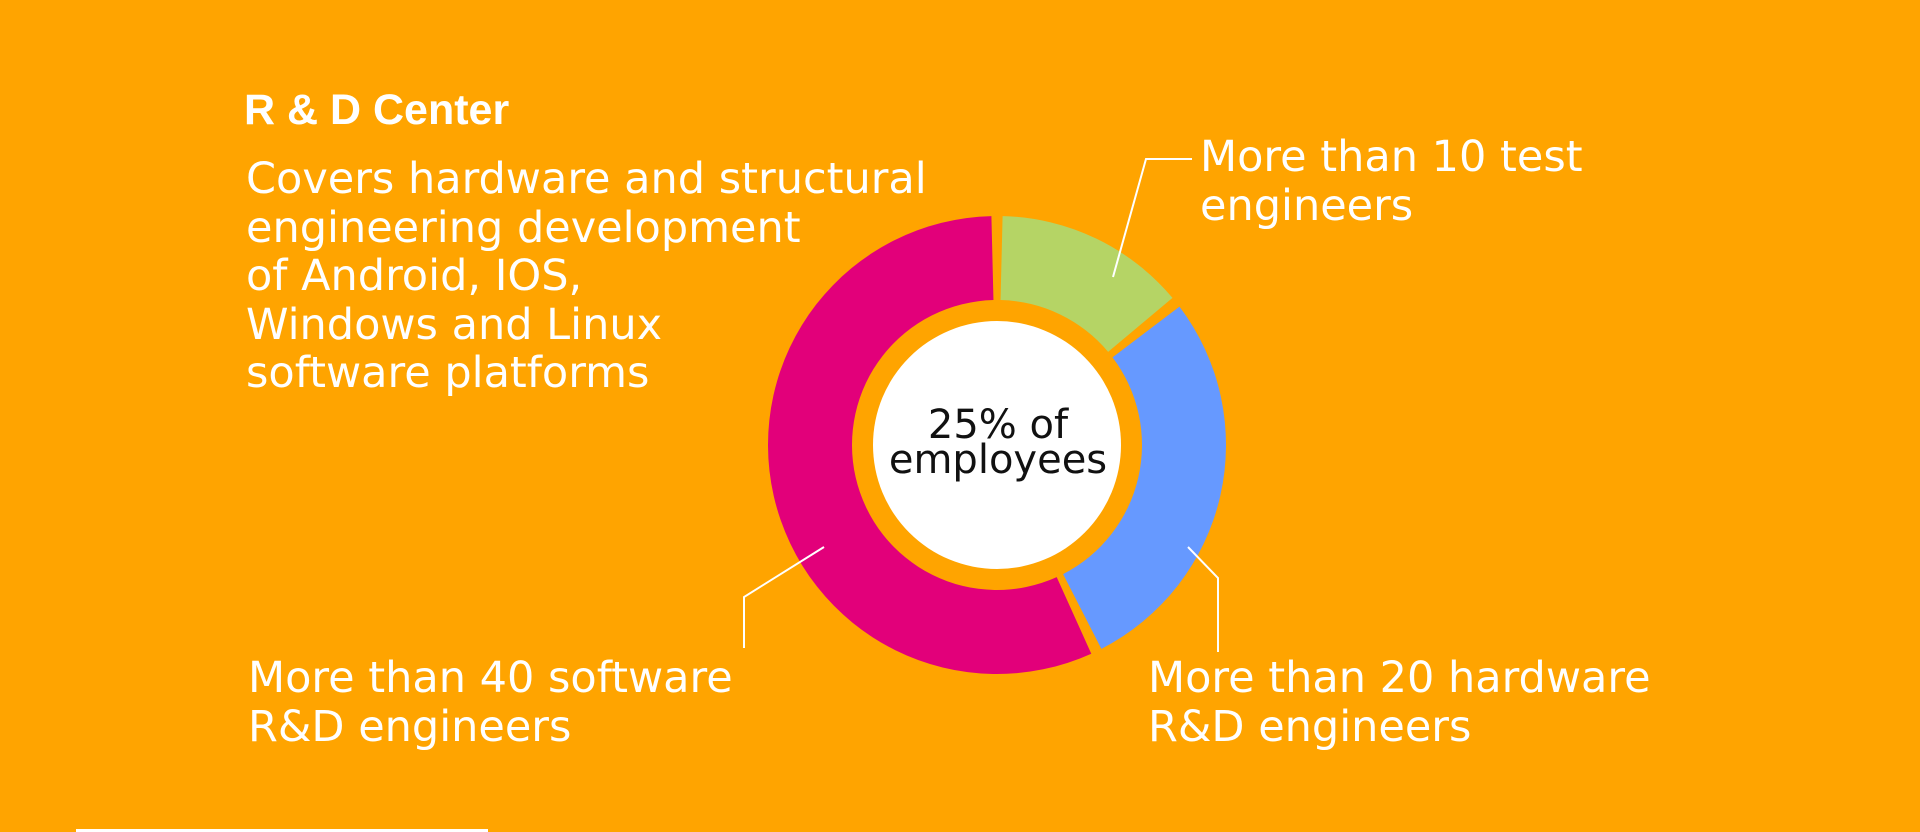  Describe the element at coordinates (414, 276) in the screenshot. I see `description-line: of Android, IOS,` at that location.